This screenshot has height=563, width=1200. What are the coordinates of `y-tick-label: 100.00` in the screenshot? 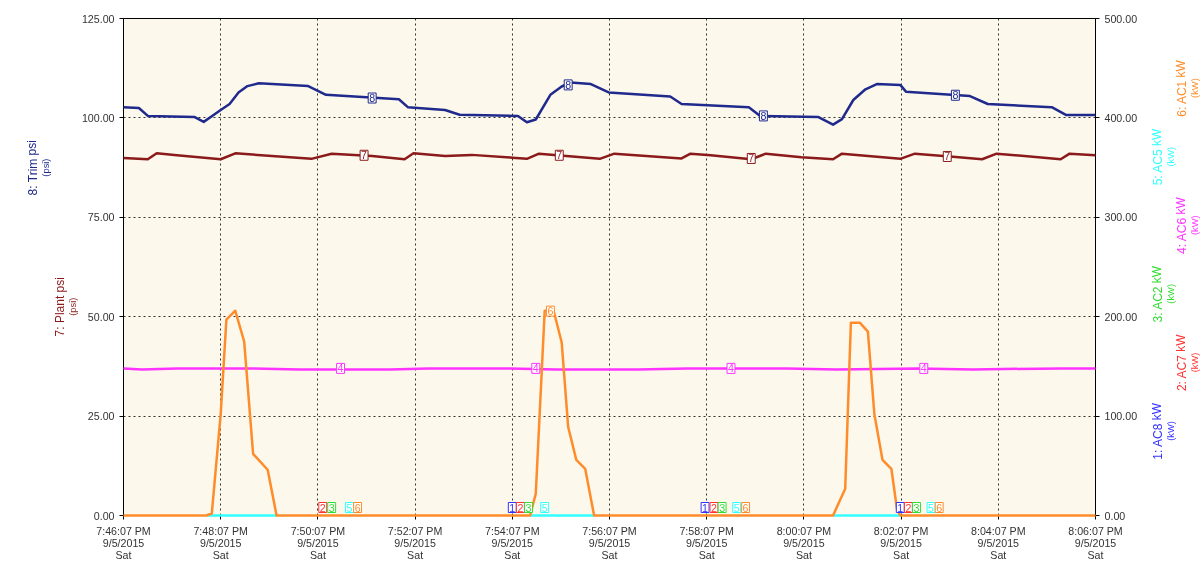 It's located at (98, 117).